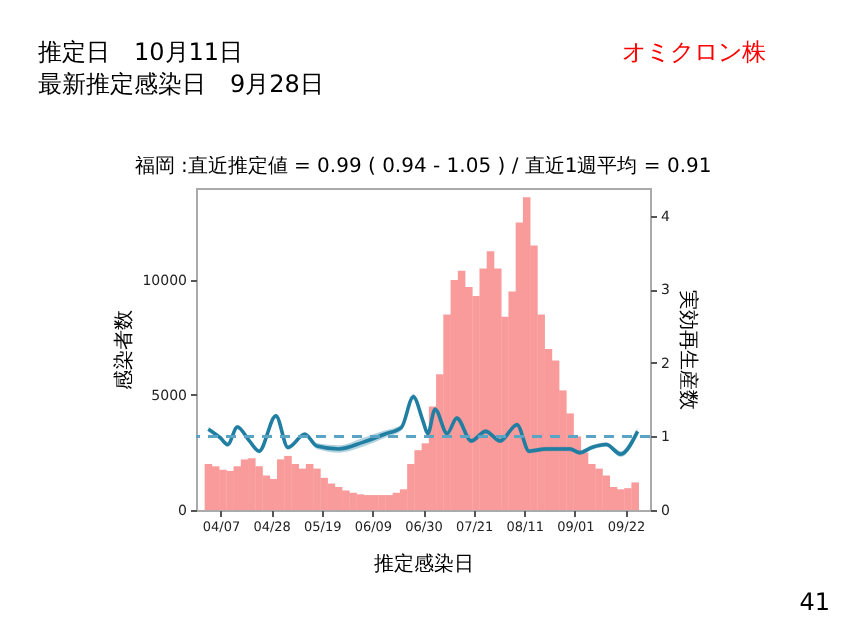 The image size is (854, 640). What do you see at coordinates (181, 85) in the screenshot?
I see `text: 最新推定感染日 9月28日` at bounding box center [181, 85].